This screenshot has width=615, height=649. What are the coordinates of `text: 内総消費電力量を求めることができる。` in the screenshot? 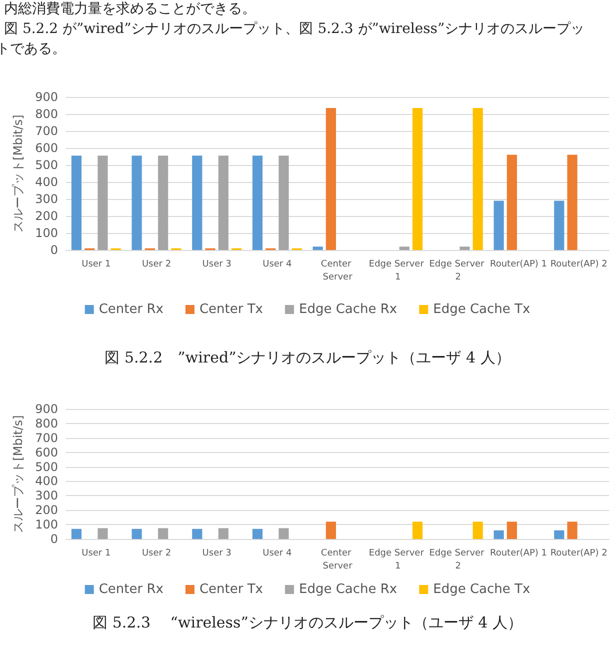 It's located at (130, 9).